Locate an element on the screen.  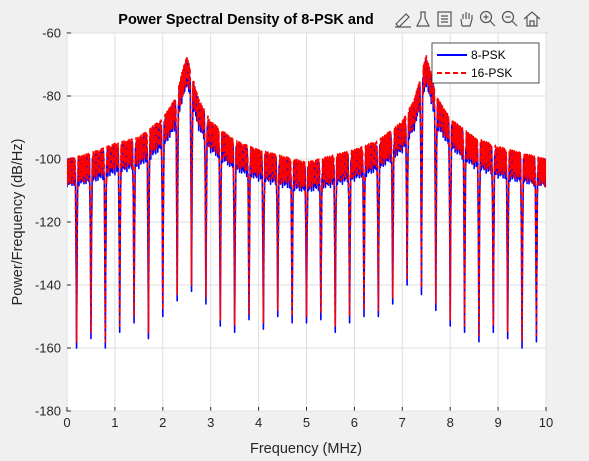
brush-icon is located at coordinates (403, 20).